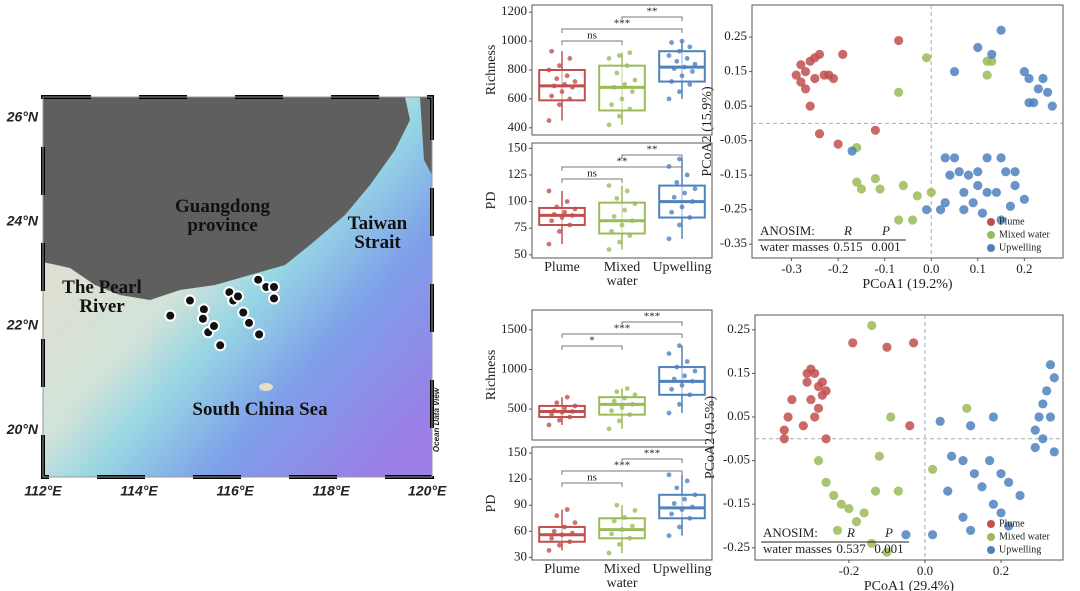 The height and width of the screenshot is (591, 1080). I want to click on y-tick-label: 1000, so click(514, 367).